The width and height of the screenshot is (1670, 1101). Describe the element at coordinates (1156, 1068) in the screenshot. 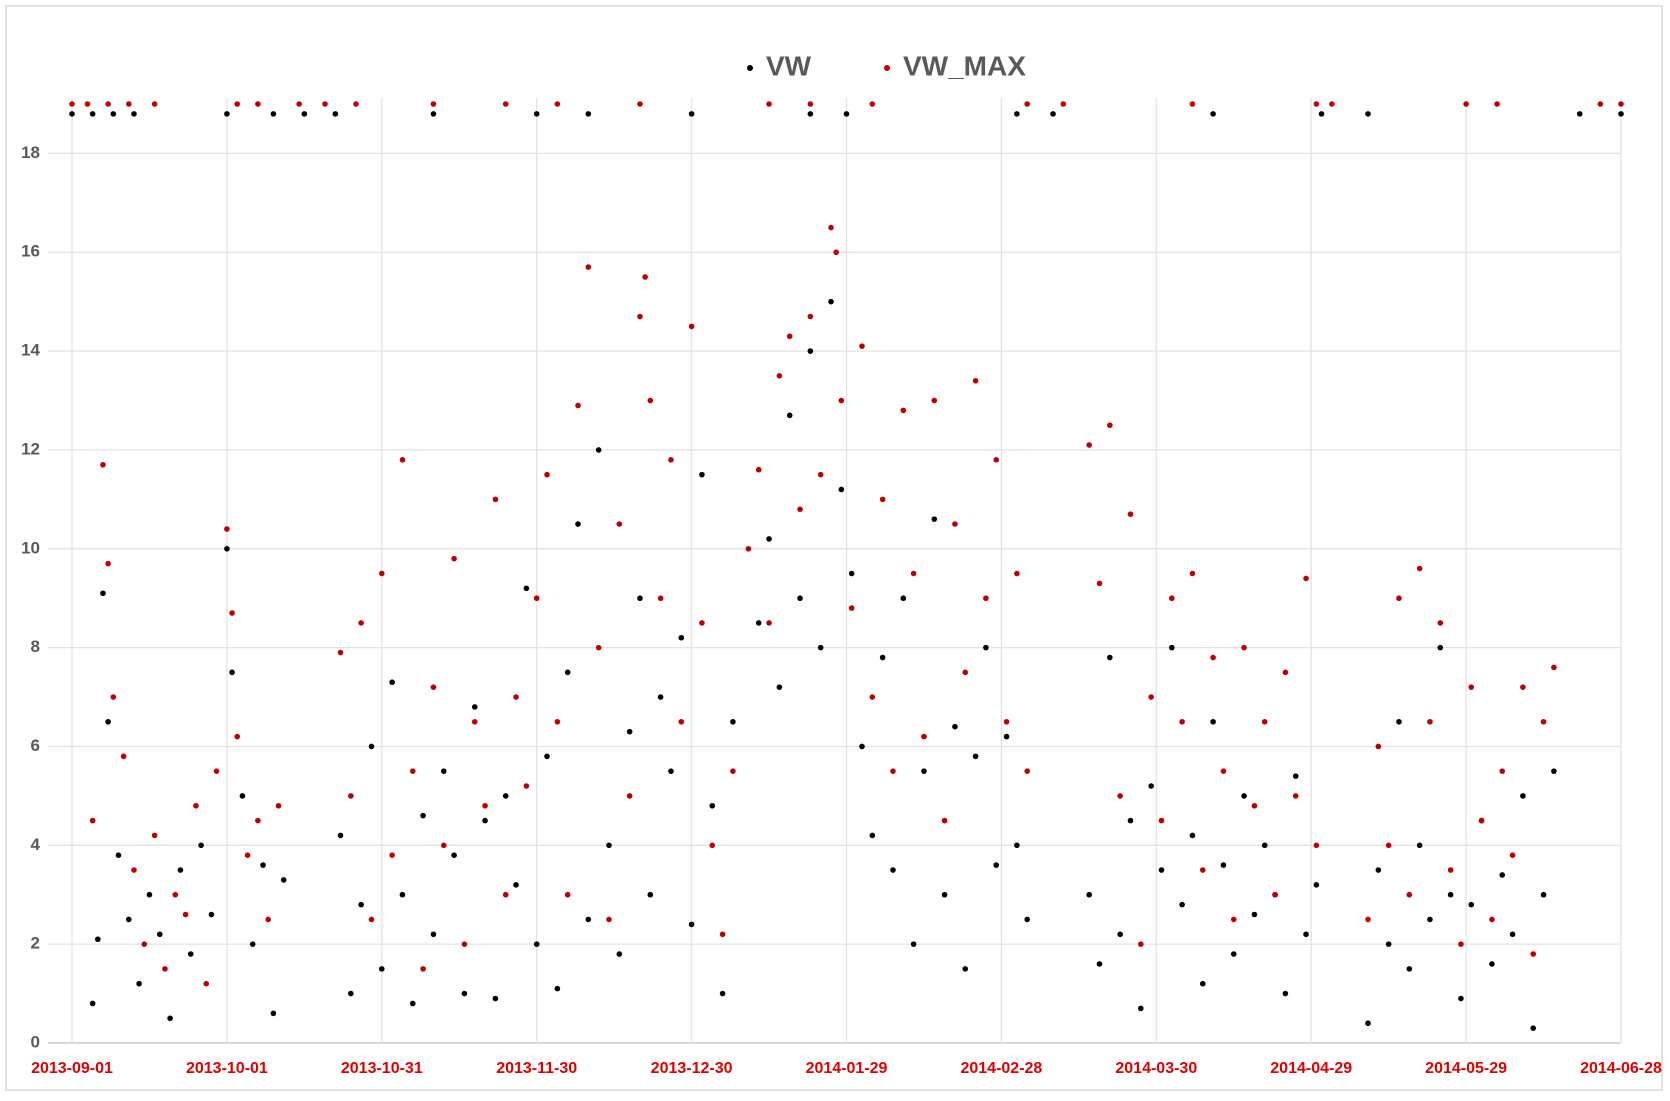

I see `x-tick-label: 2014-03-30` at that location.